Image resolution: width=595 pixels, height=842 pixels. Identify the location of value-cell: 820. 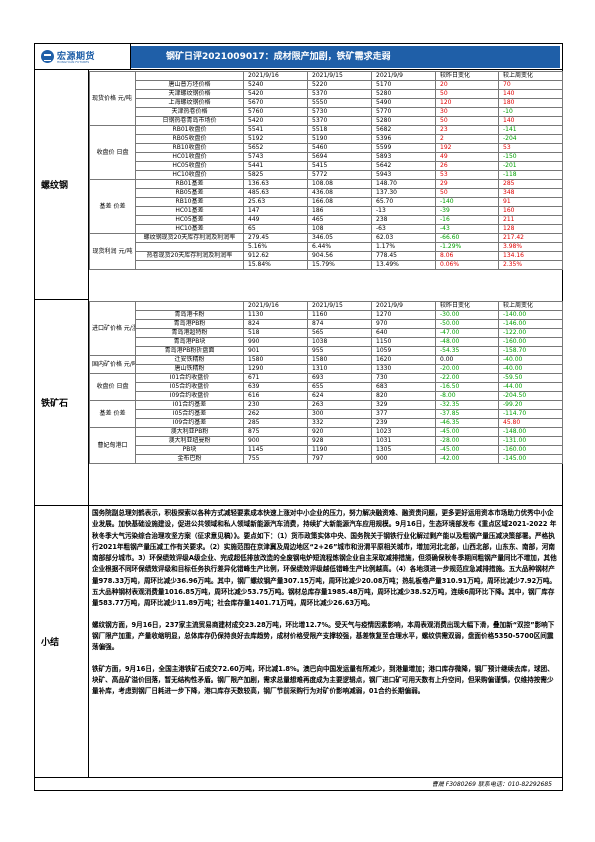
(403, 396).